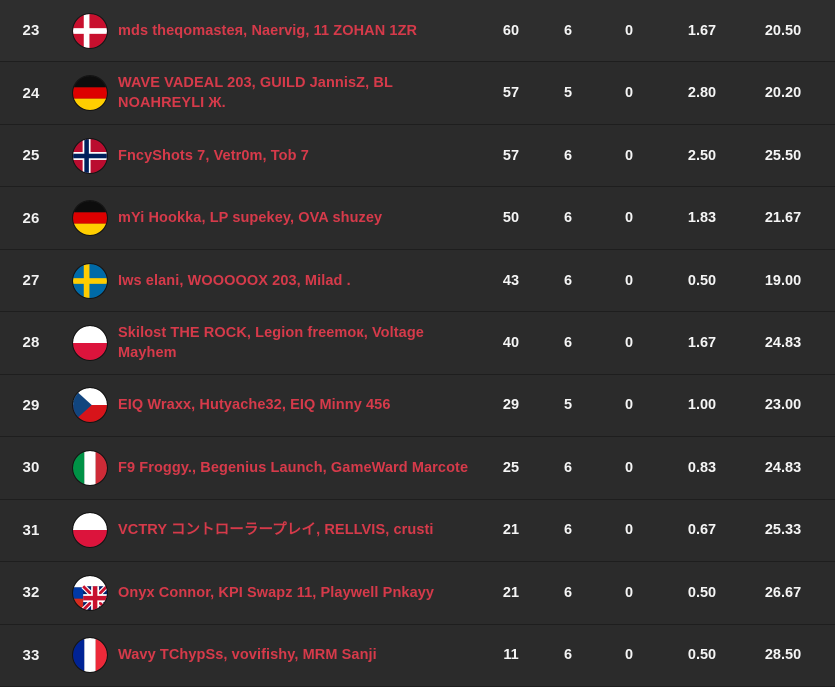 The height and width of the screenshot is (687, 835). I want to click on rank-cell: 33, so click(31, 655).